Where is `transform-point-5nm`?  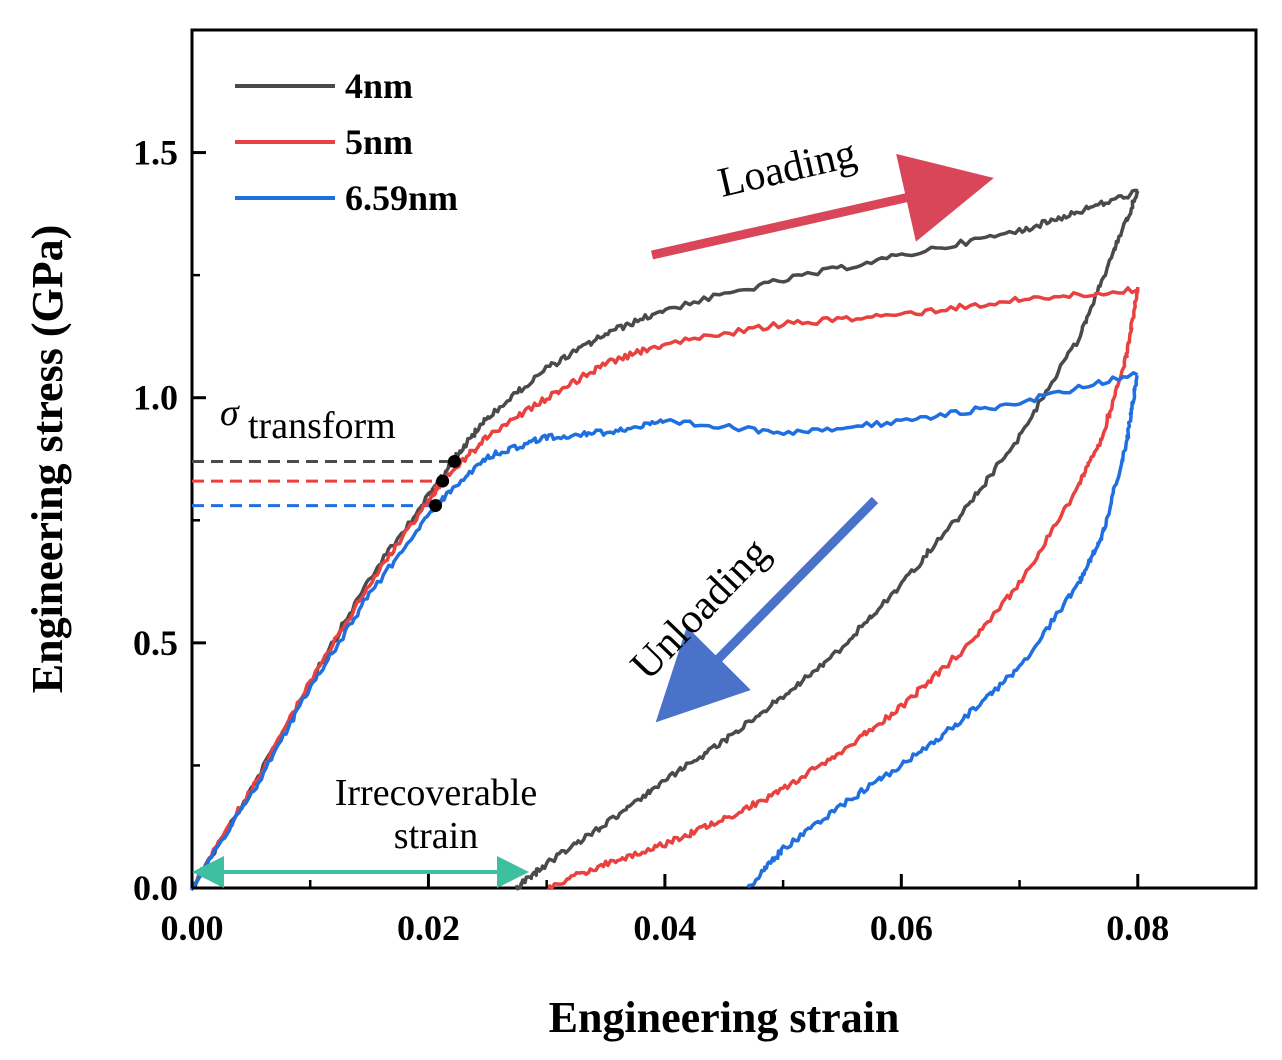
transform-point-5nm is located at coordinates (443, 481).